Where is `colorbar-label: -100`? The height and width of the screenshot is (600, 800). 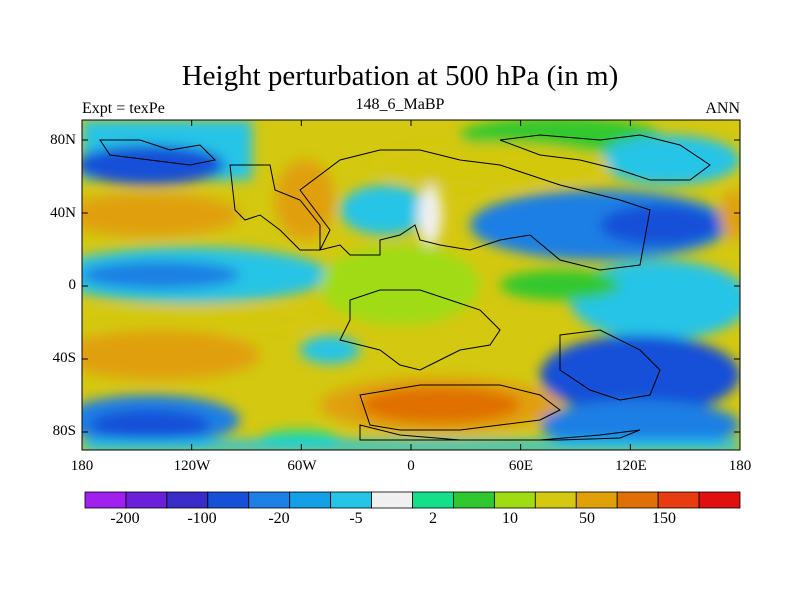 colorbar-label: -100 is located at coordinates (202, 518).